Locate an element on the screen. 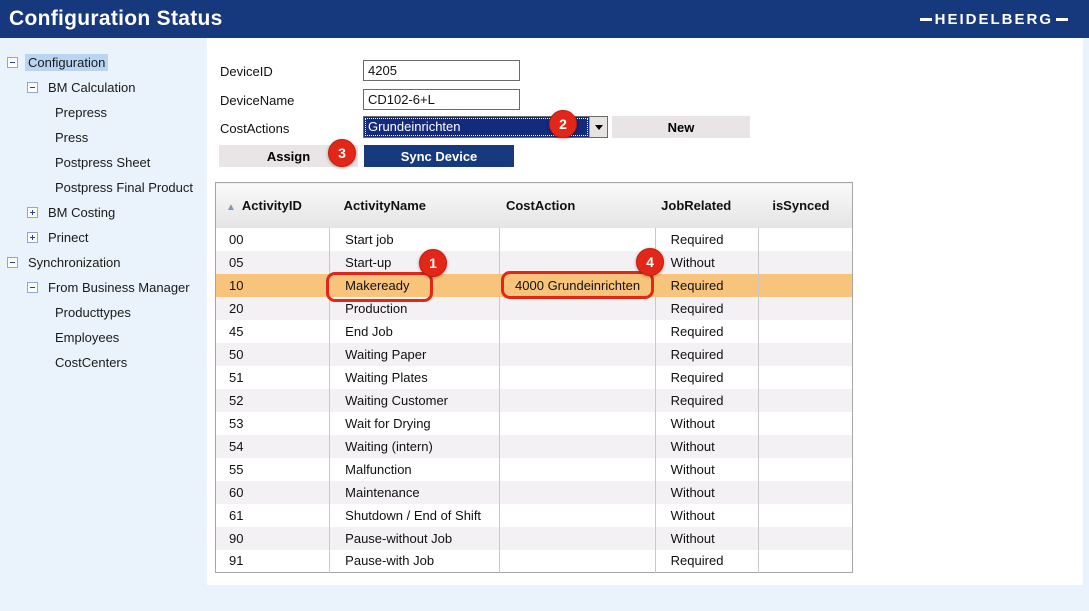  table-row: 20 Production Required is located at coordinates (534, 308).